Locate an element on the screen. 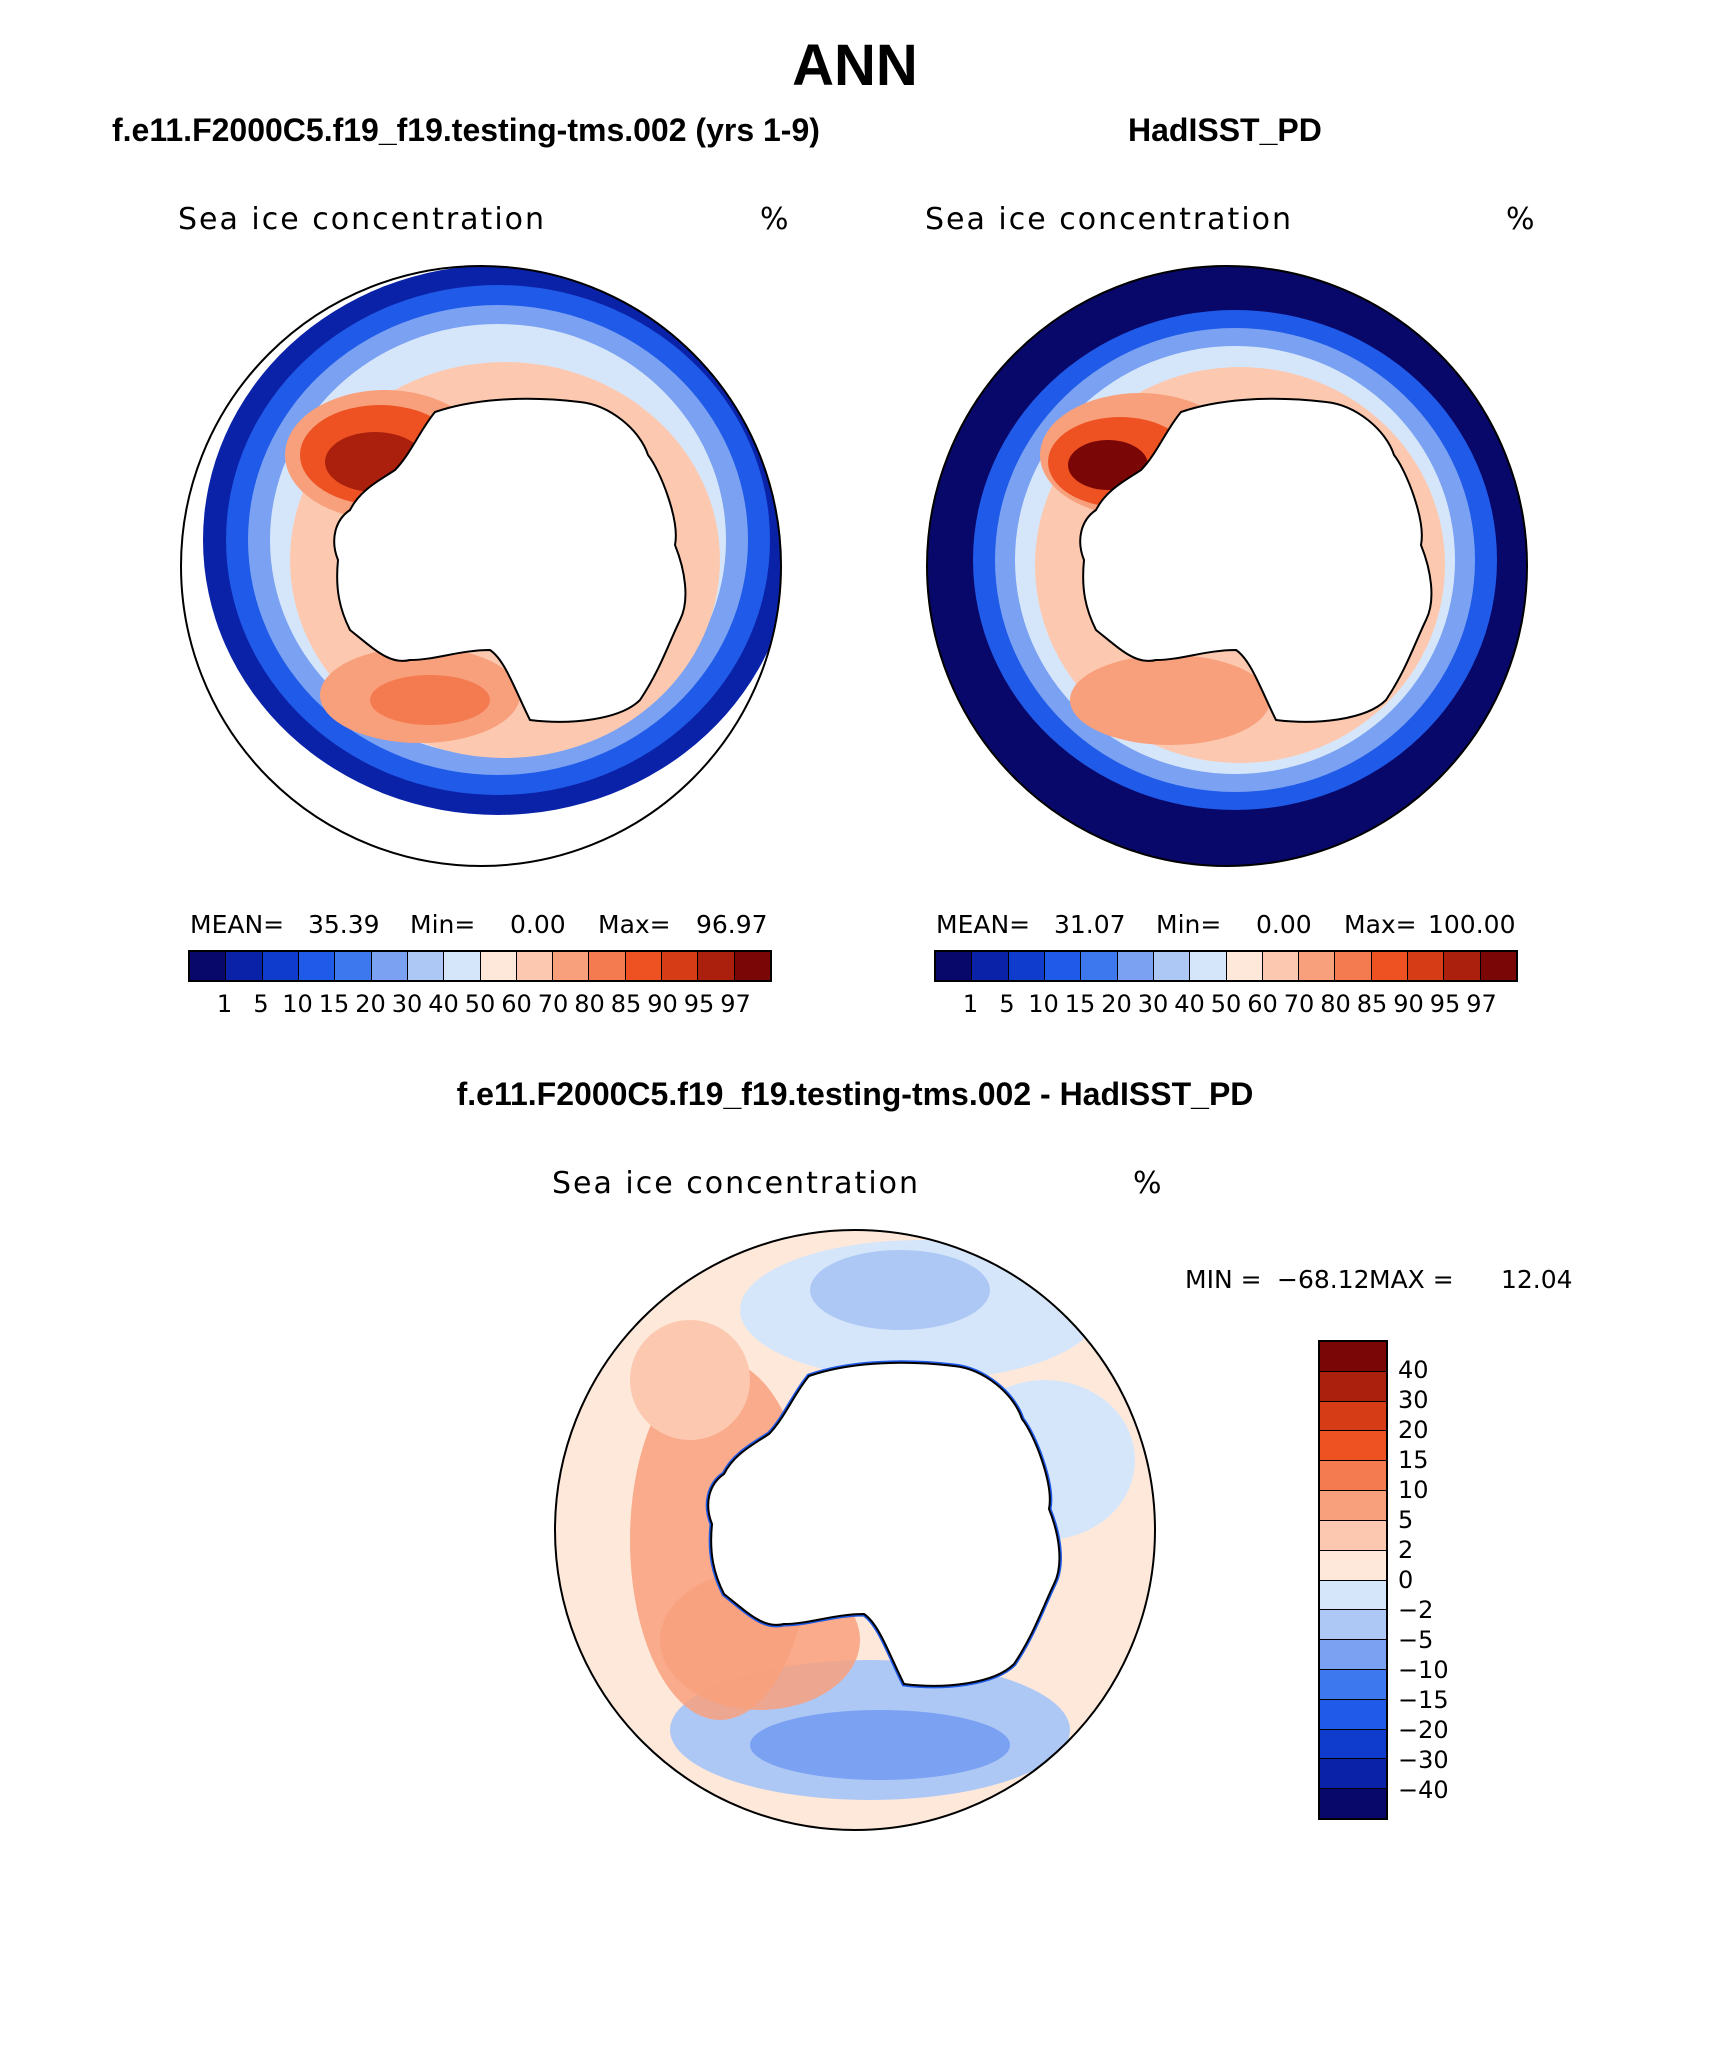 This screenshot has width=1710, height=2061. diff-colorbar-tick-label: 5 is located at coordinates (1406, 1520).